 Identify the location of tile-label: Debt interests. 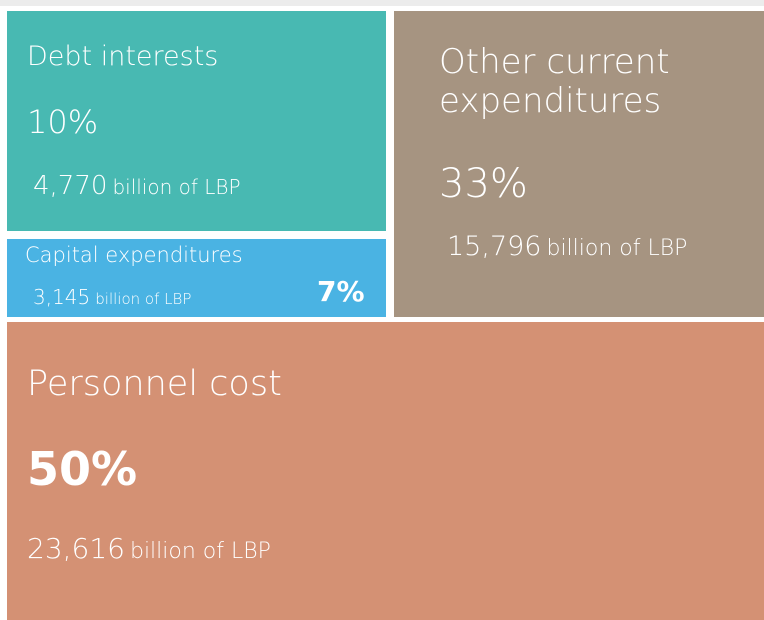
(123, 56).